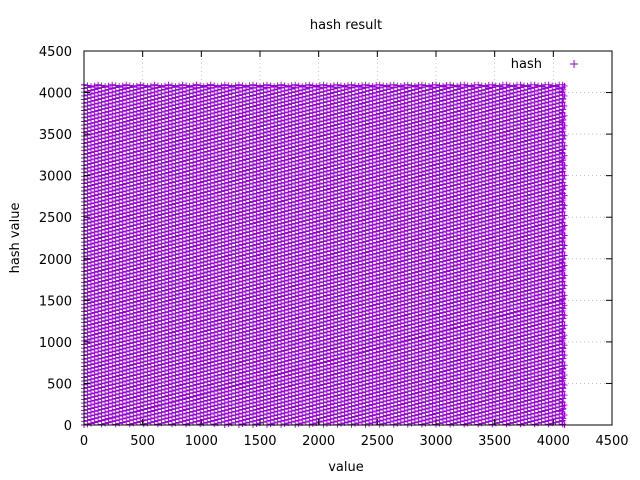 The width and height of the screenshot is (640, 480). Describe the element at coordinates (68, 426) in the screenshot. I see `y-tick-label: 0` at that location.